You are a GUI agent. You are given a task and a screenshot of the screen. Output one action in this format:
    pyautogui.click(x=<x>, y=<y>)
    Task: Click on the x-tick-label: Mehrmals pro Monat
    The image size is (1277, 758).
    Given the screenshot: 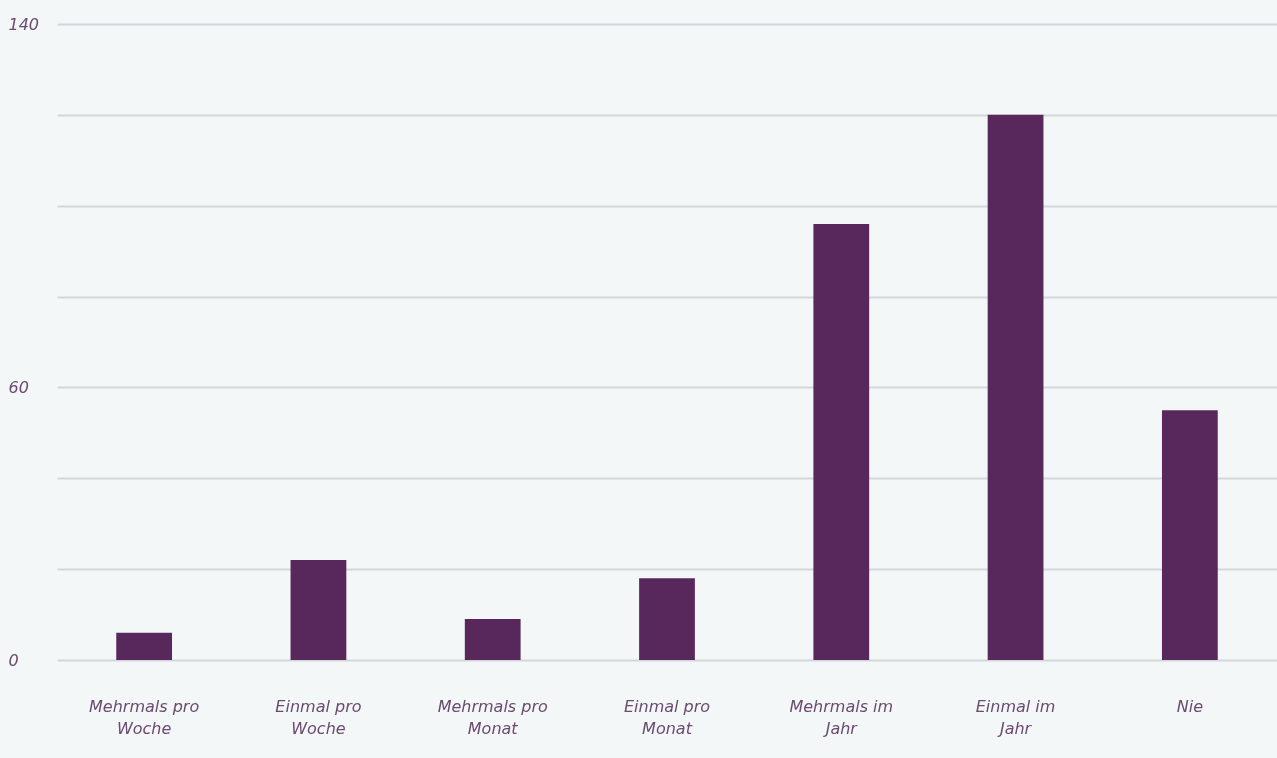 What is the action you would take?
    pyautogui.click(x=492, y=717)
    